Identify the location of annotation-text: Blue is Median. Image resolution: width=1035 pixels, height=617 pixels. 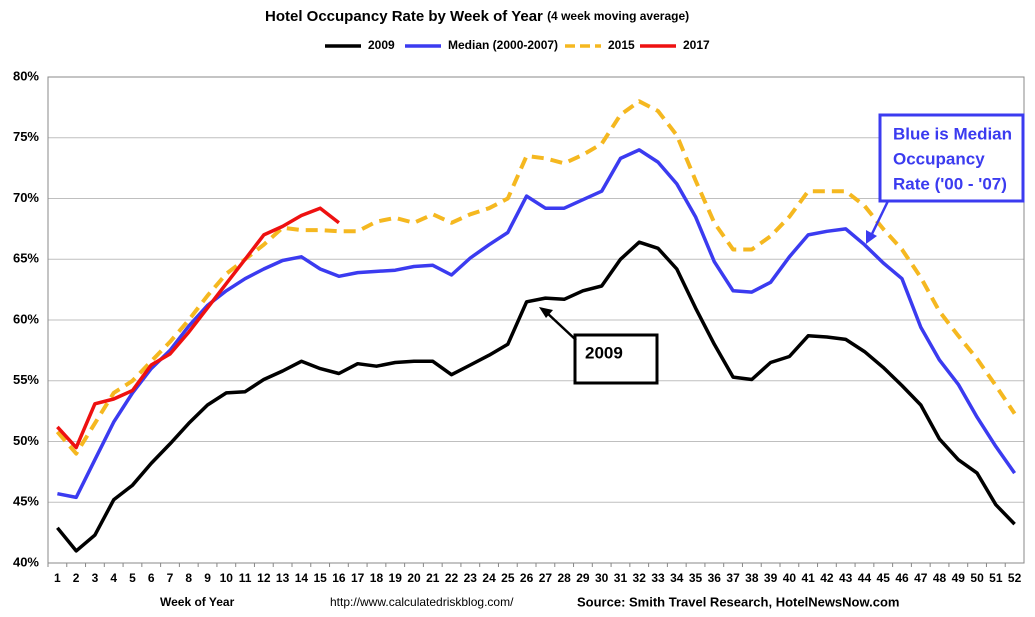
(952, 133).